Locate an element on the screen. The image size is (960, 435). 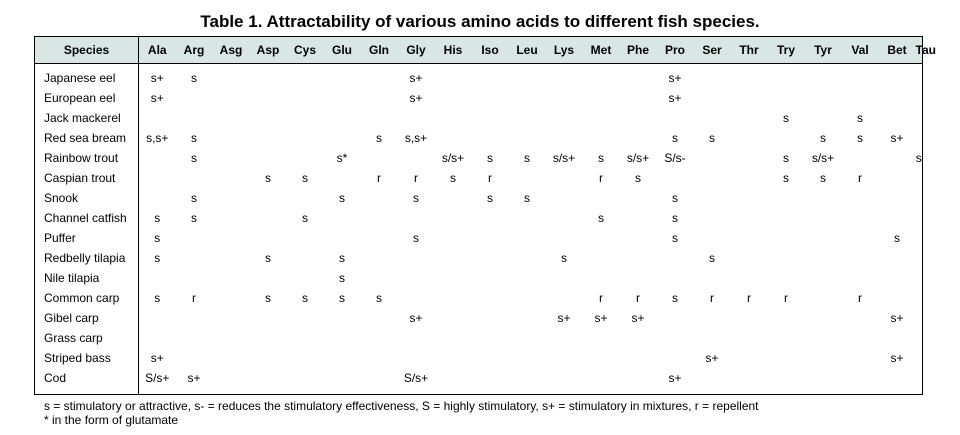
column-header-lys: Lys is located at coordinates (564, 50).